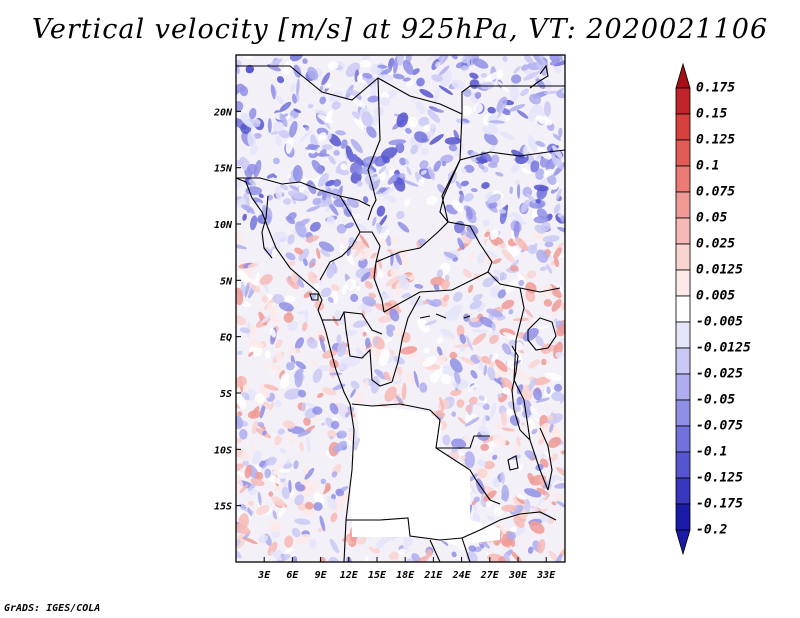  I want to click on colorbar-segment, so click(683, 439).